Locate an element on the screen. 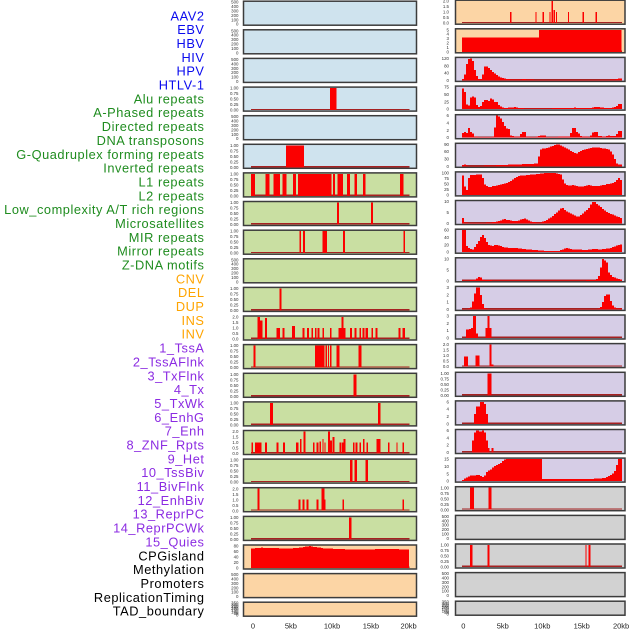  svg-text: Microsatellites is located at coordinates (159, 223).